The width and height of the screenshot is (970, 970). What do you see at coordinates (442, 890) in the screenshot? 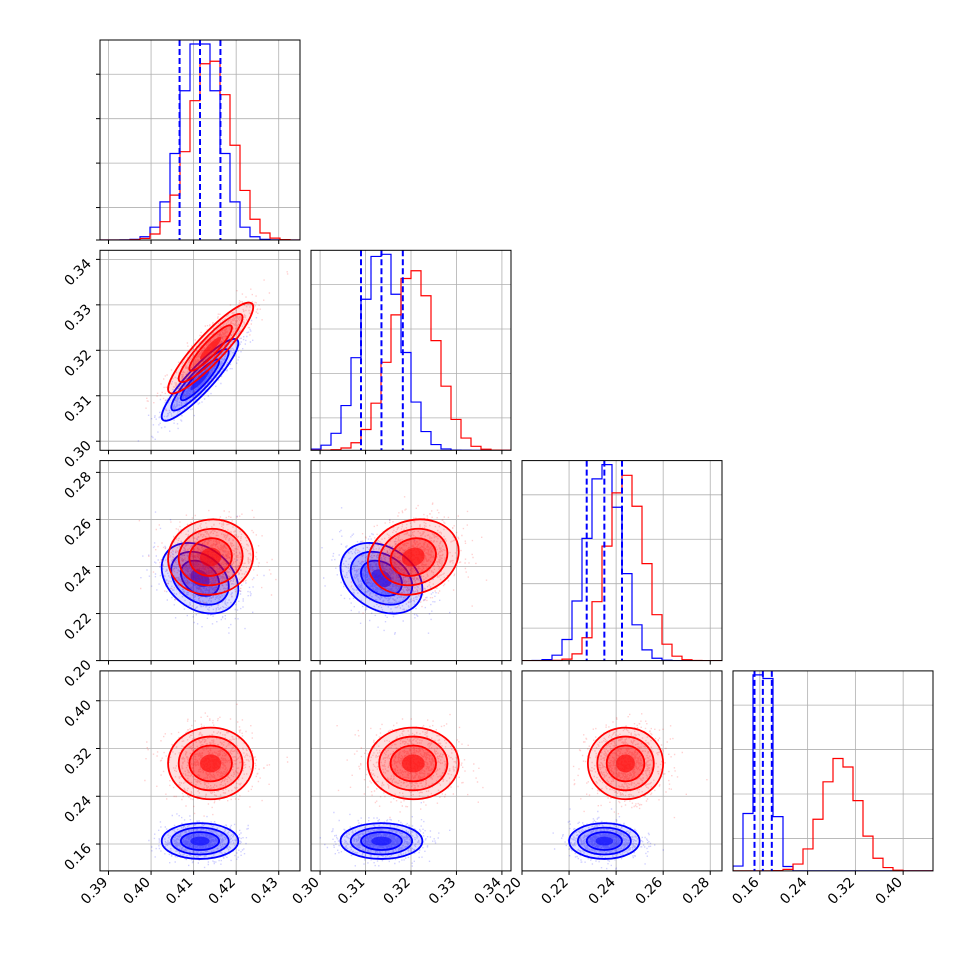
I see `x-tick-label: 0.33` at bounding box center [442, 890].